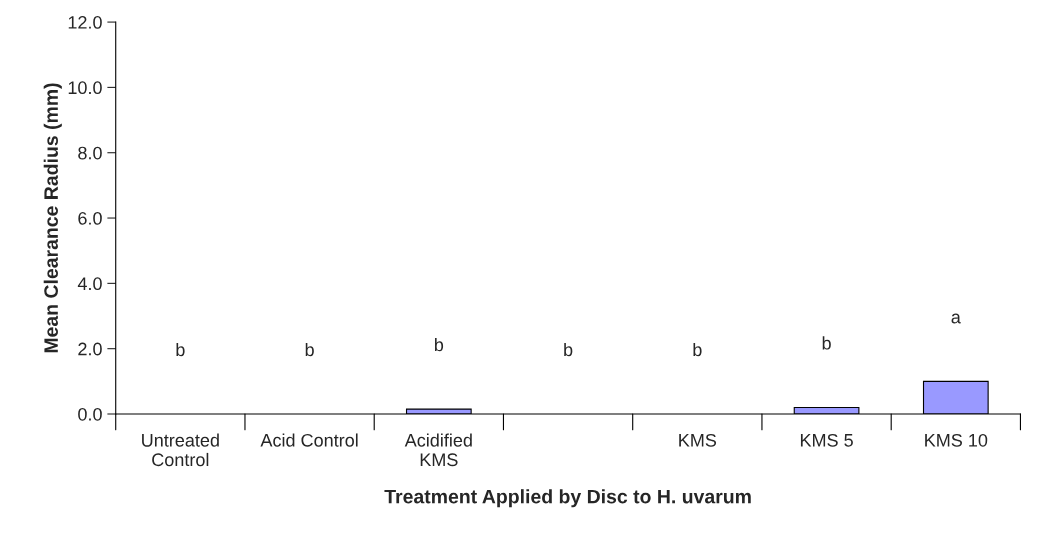 This screenshot has width=1052, height=552. What do you see at coordinates (90, 414) in the screenshot?
I see `y-tick-label: 0.0` at bounding box center [90, 414].